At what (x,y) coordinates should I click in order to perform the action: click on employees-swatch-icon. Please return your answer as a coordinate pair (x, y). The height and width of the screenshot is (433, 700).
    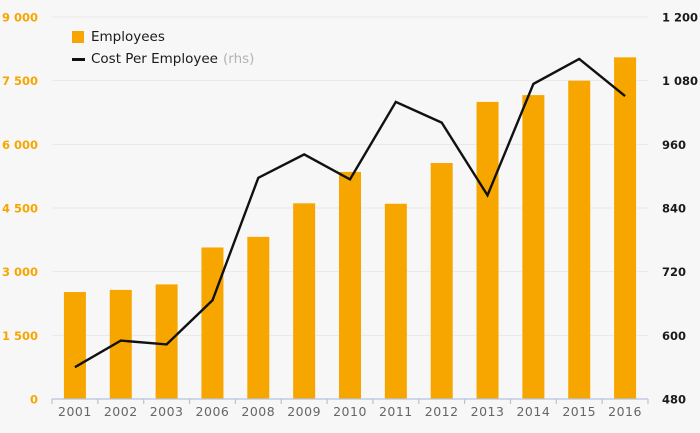
    Looking at the image, I should click on (78, 37).